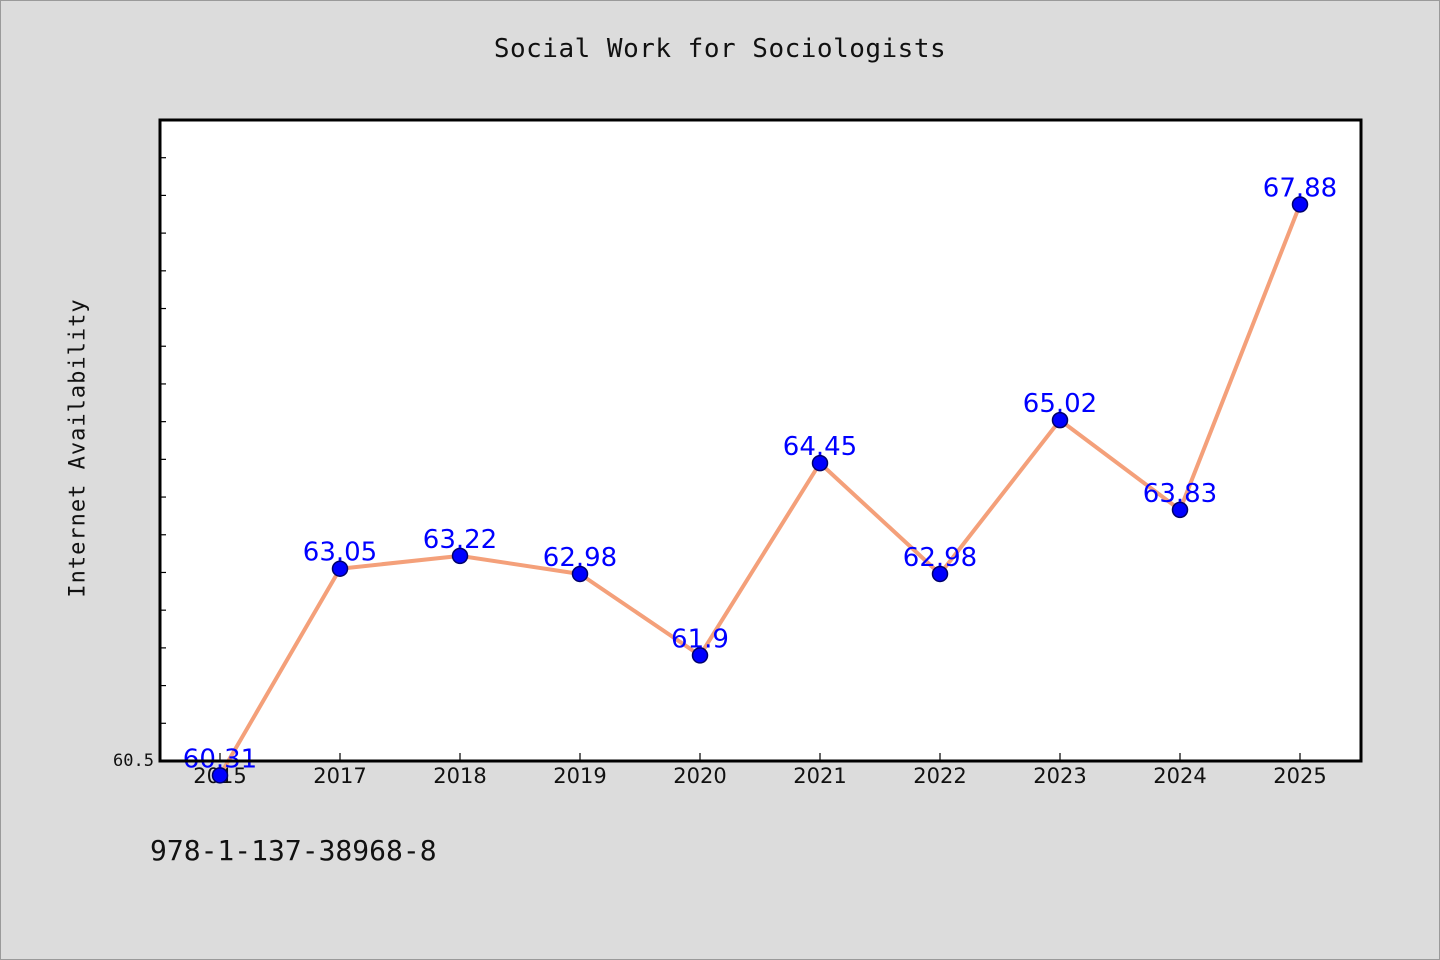 The height and width of the screenshot is (960, 1440). What do you see at coordinates (339, 776) in the screenshot?
I see `x-tick-label: 2017` at bounding box center [339, 776].